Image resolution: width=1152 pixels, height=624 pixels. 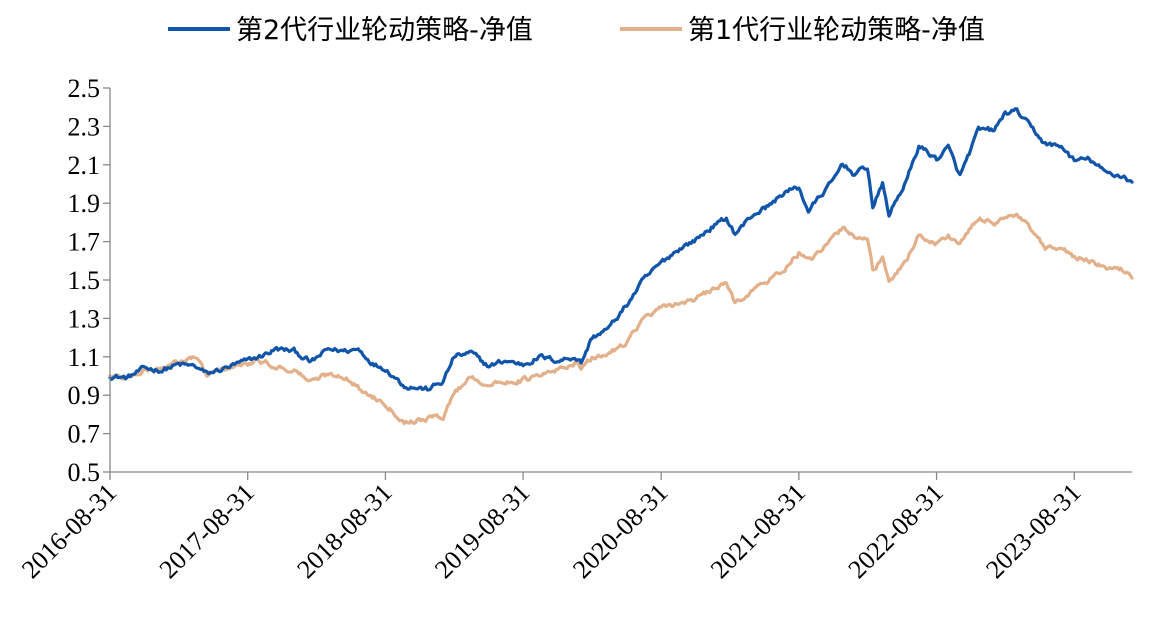 What do you see at coordinates (384, 30) in the screenshot?
I see `legend-label-strategy-2: 第2代行业轮动策略-净值` at bounding box center [384, 30].